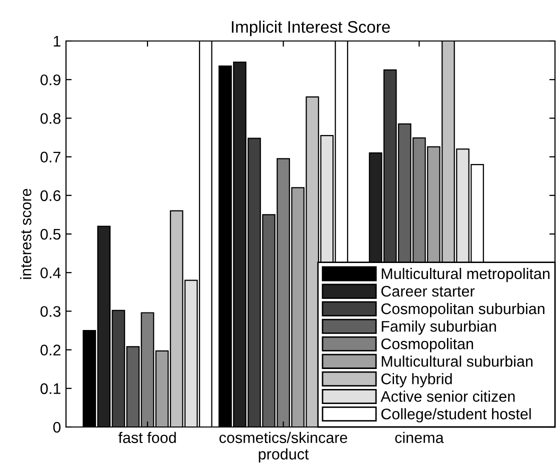  Describe the element at coordinates (457, 361) in the screenshot. I see `legend-label: Multicultural suburbian` at that location.